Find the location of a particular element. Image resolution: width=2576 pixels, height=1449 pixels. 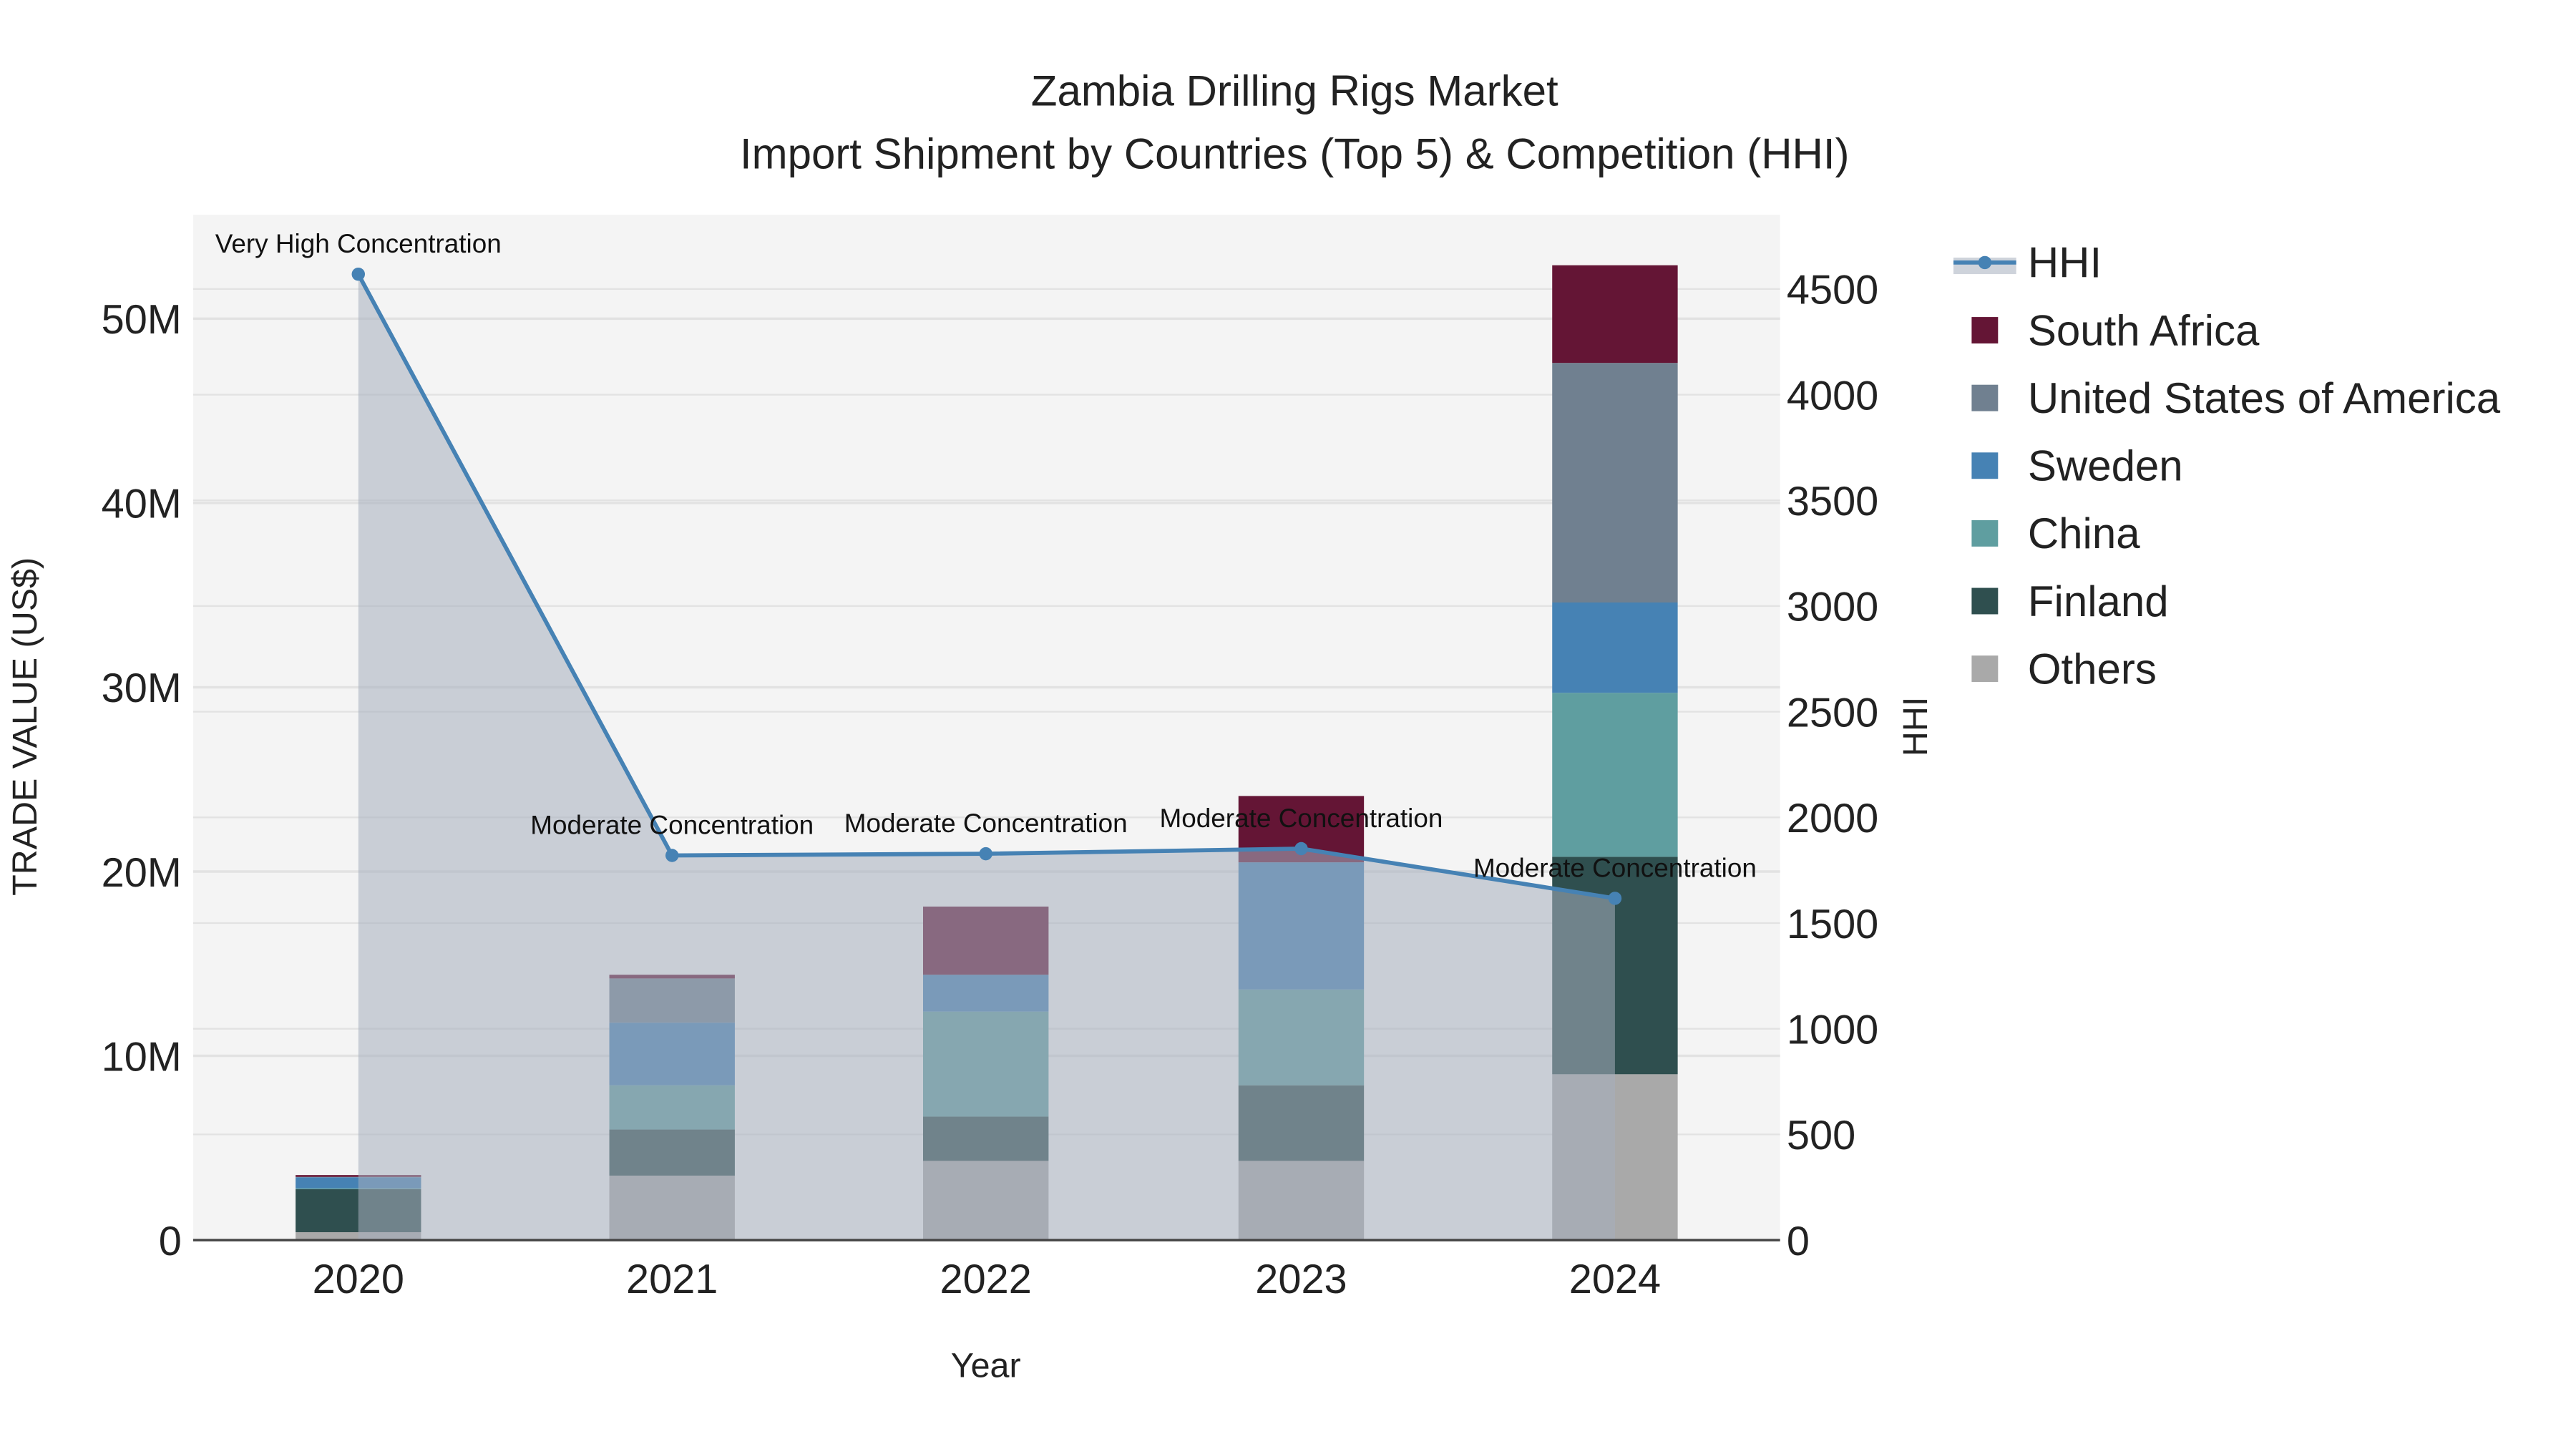

y2-tick-label: 0 is located at coordinates (1798, 1241).